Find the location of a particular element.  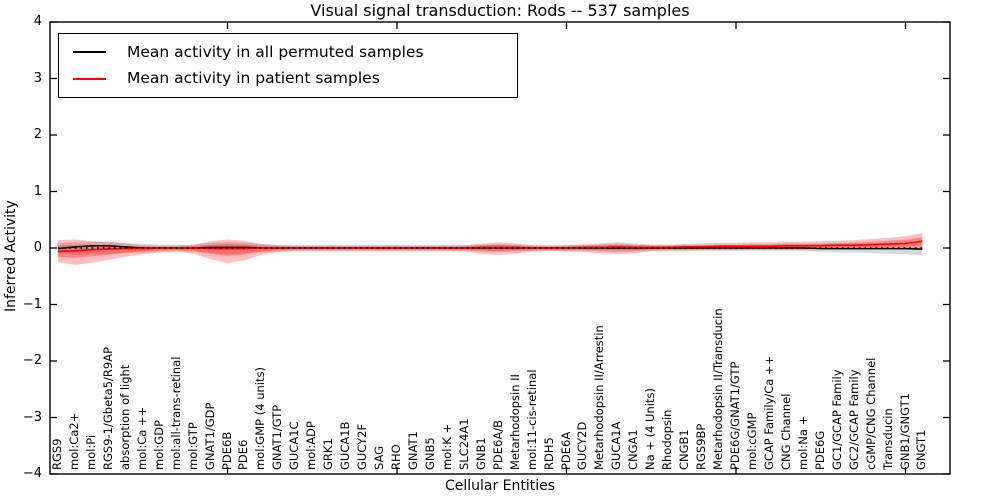

x-category-label: RGS9-1/Gbeta5/R9AP is located at coordinates (107, 408).